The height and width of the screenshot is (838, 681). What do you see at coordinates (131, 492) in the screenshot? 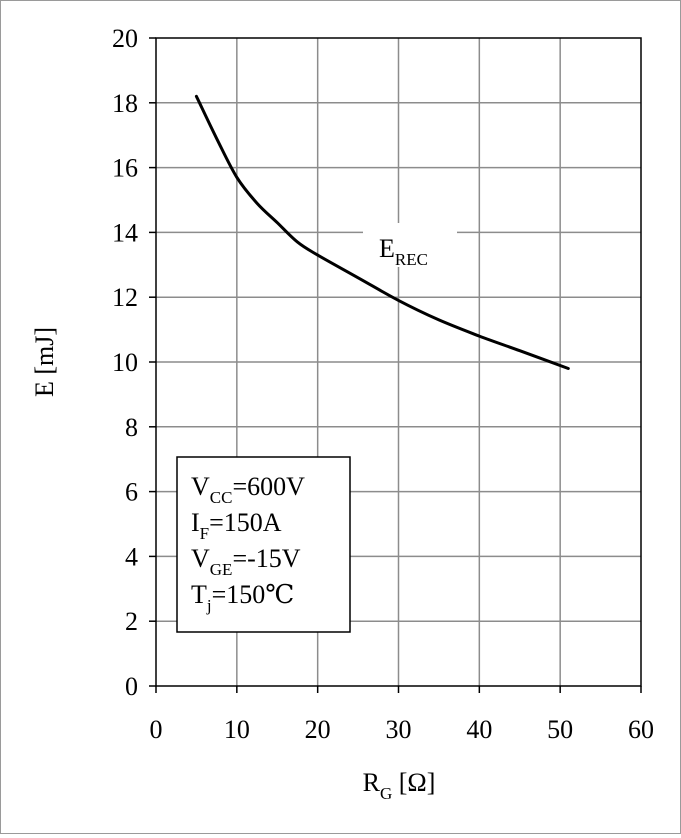
I see `y-tick-label: 6` at bounding box center [131, 492].